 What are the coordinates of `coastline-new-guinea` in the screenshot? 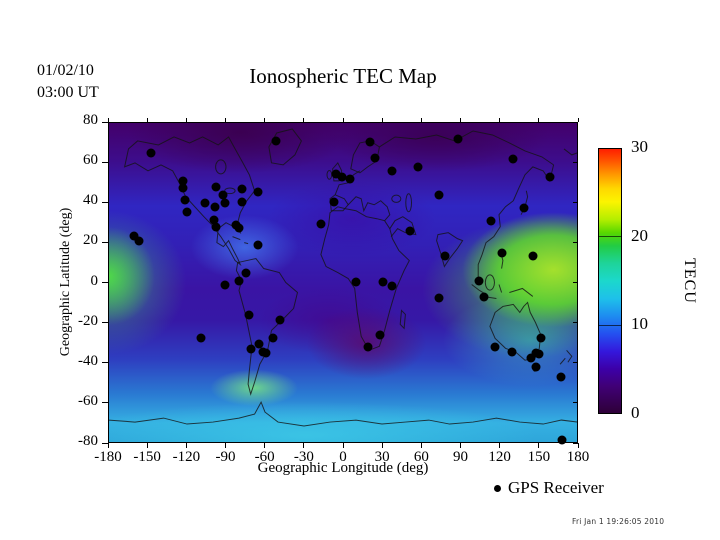 It's located at (520, 292).